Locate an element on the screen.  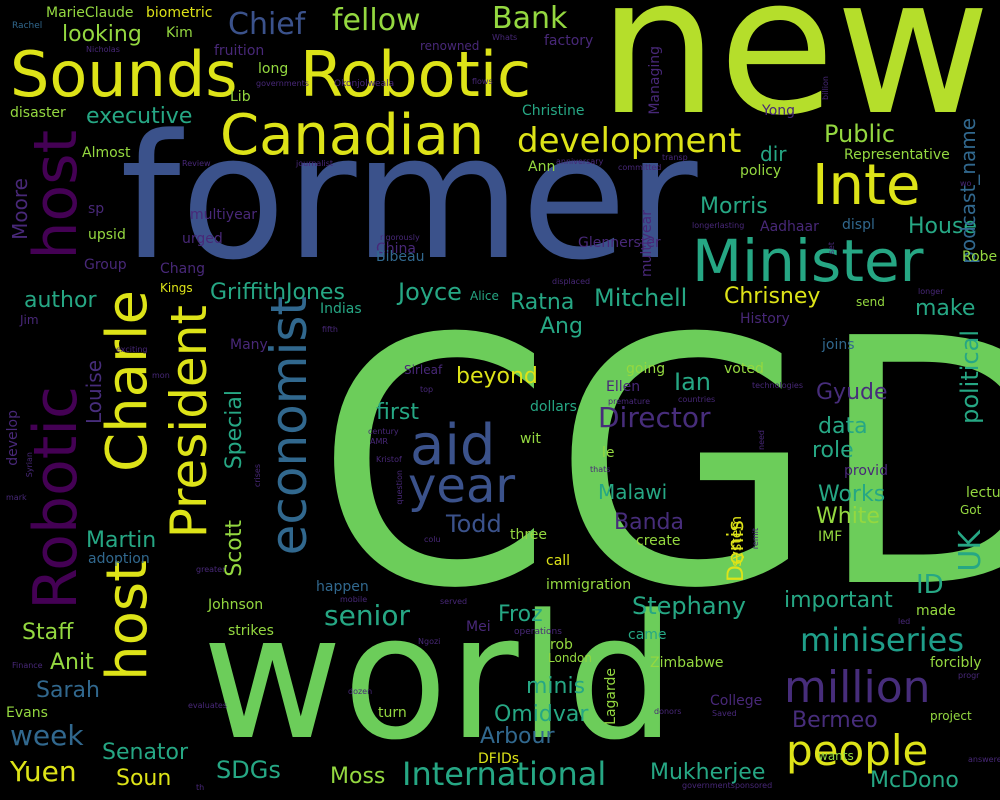
word-renowned: Nicholas is located at coordinates (103, 49).